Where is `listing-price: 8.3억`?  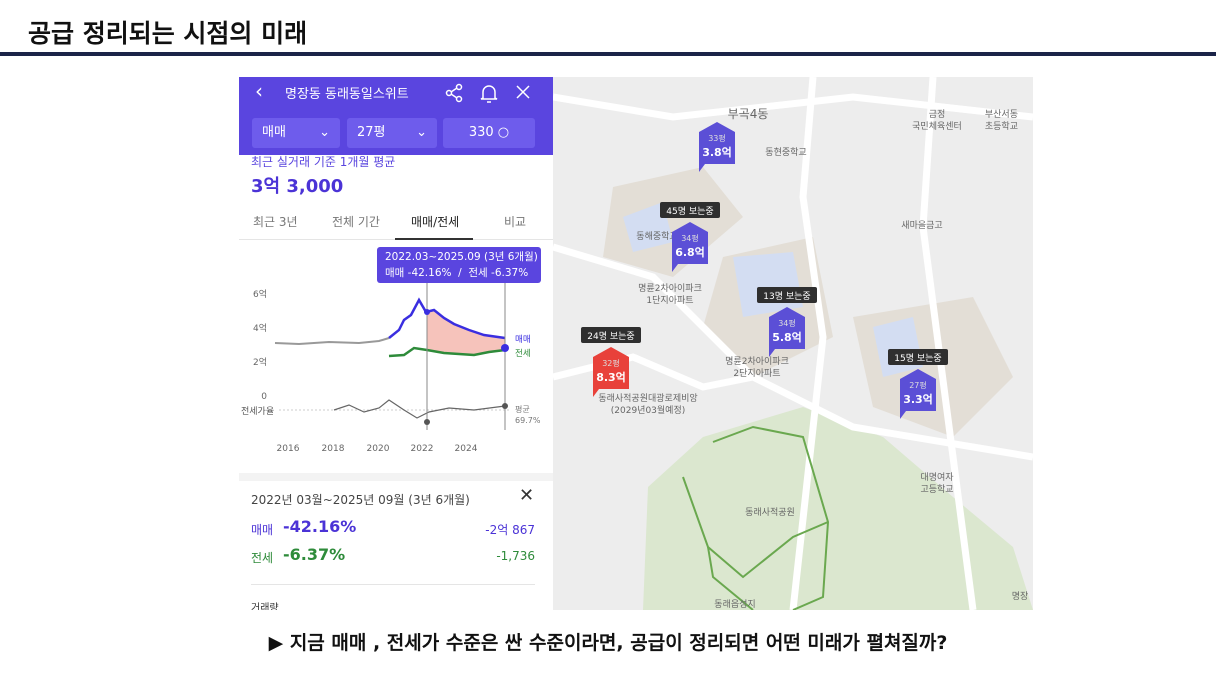
listing-price: 8.3억 is located at coordinates (611, 377).